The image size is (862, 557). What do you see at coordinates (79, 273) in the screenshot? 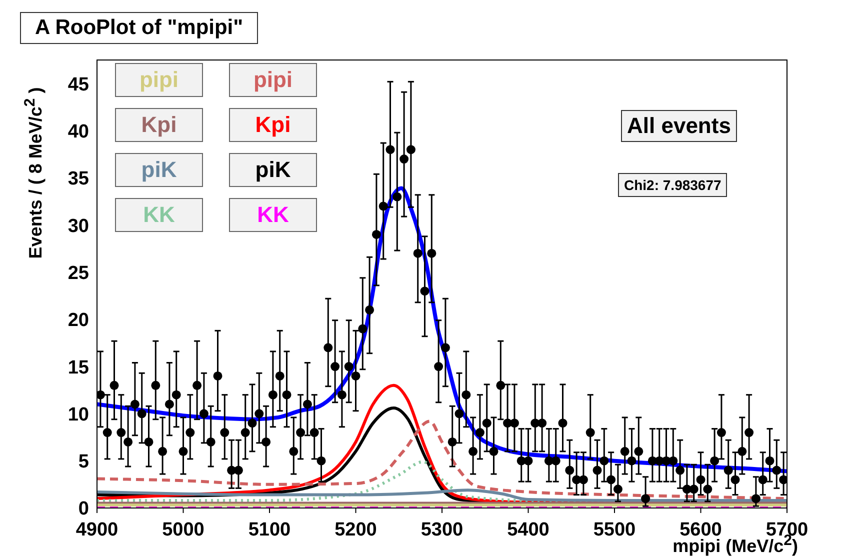
I see `y-tick-label: 25` at bounding box center [79, 273].